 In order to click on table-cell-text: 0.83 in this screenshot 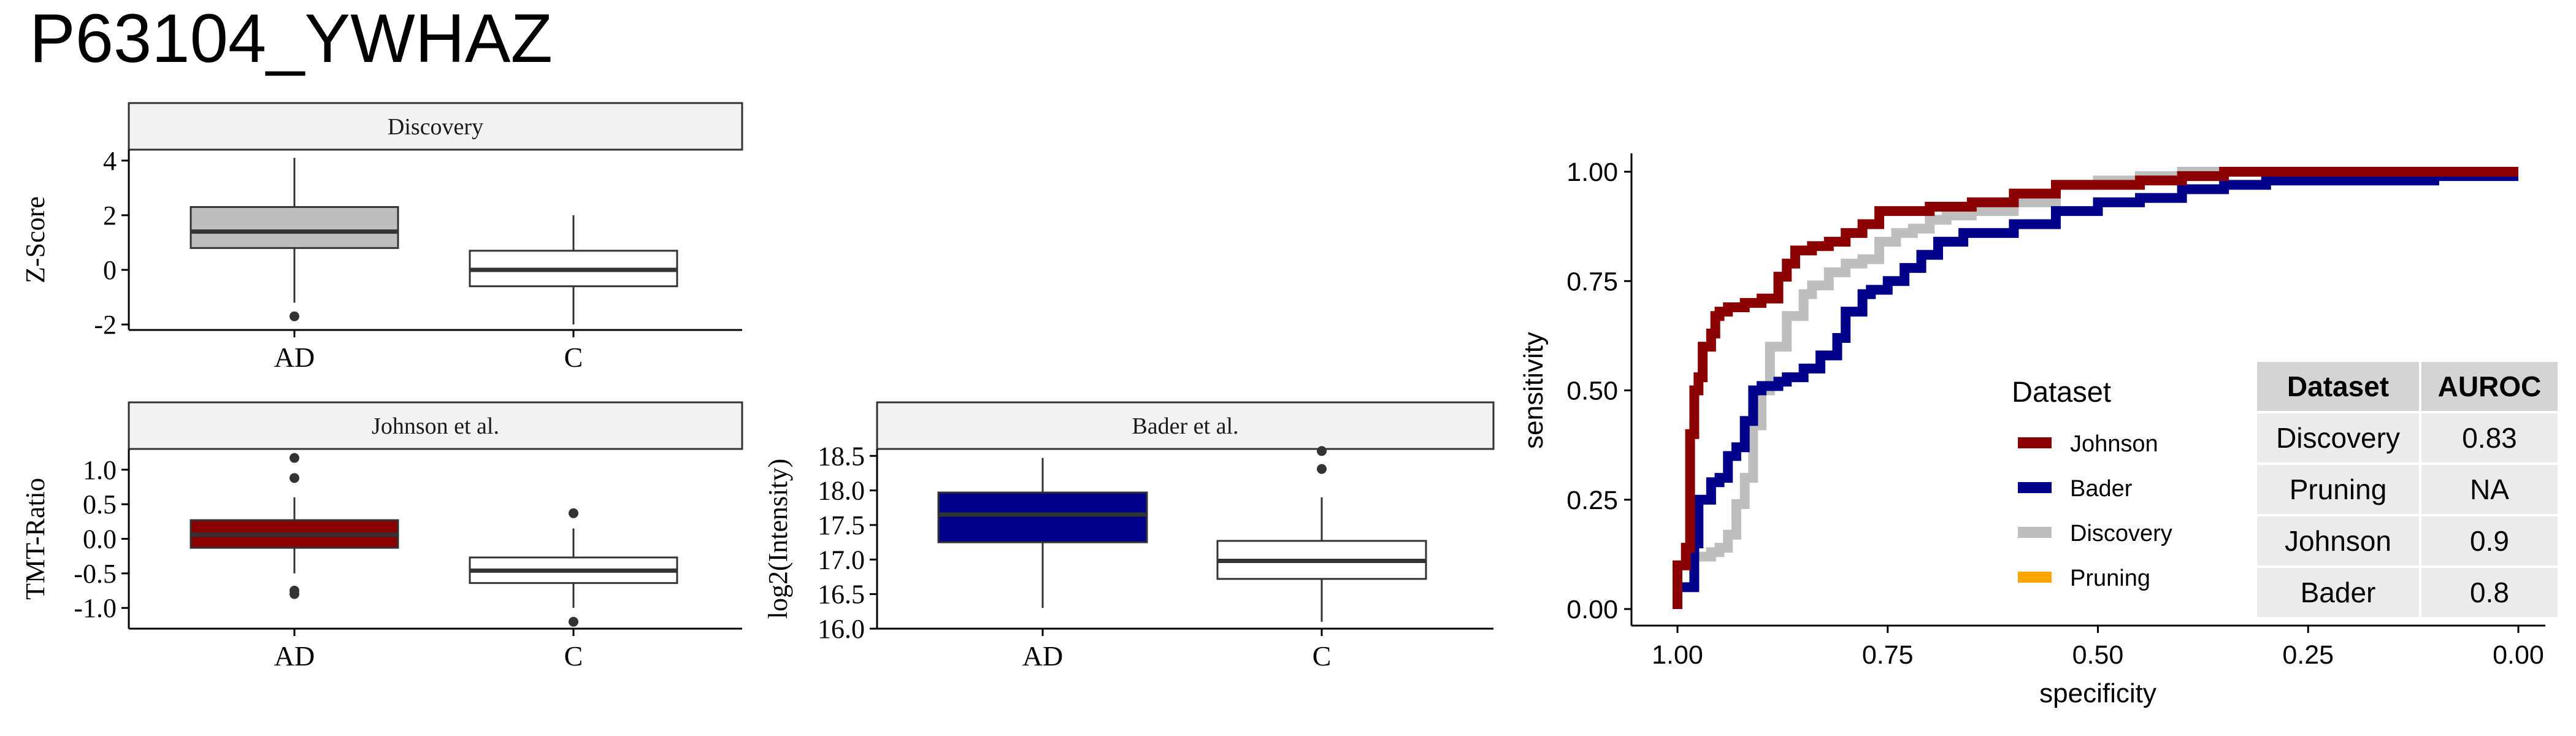, I will do `click(2489, 438)`.